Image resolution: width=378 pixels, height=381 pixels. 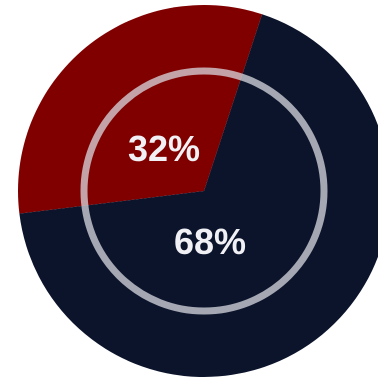 What do you see at coordinates (210, 241) in the screenshot?
I see `slice-label-2: 68%` at bounding box center [210, 241].